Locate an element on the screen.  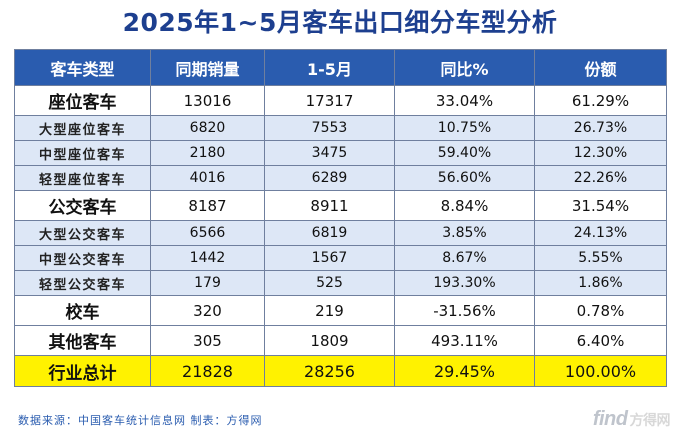
cell-vehicle-type: 轻型座位客车 is located at coordinates (82, 178).